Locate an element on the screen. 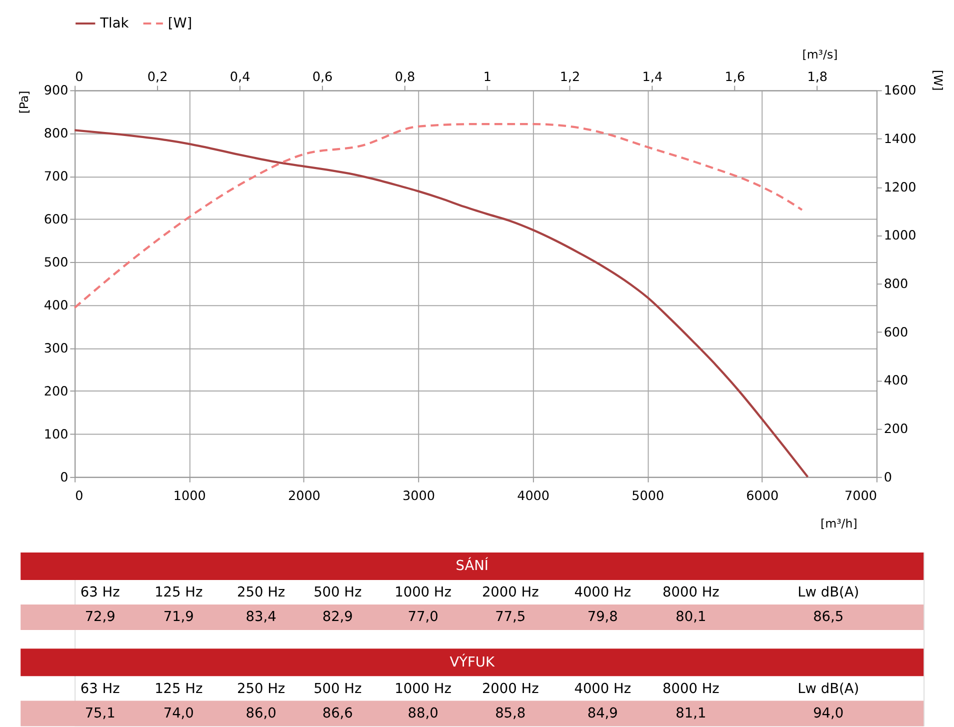 This screenshot has width=954, height=727. y-tick-label: 200 is located at coordinates (56, 392).